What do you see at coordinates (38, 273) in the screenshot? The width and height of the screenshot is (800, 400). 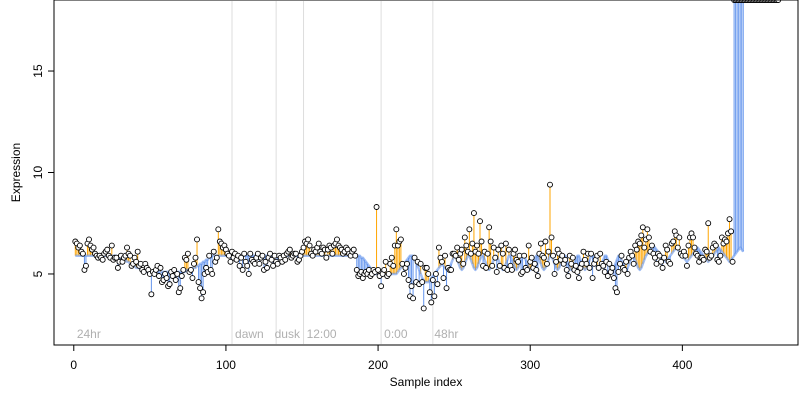 I see `y-tick-label-0: 5` at bounding box center [38, 273].